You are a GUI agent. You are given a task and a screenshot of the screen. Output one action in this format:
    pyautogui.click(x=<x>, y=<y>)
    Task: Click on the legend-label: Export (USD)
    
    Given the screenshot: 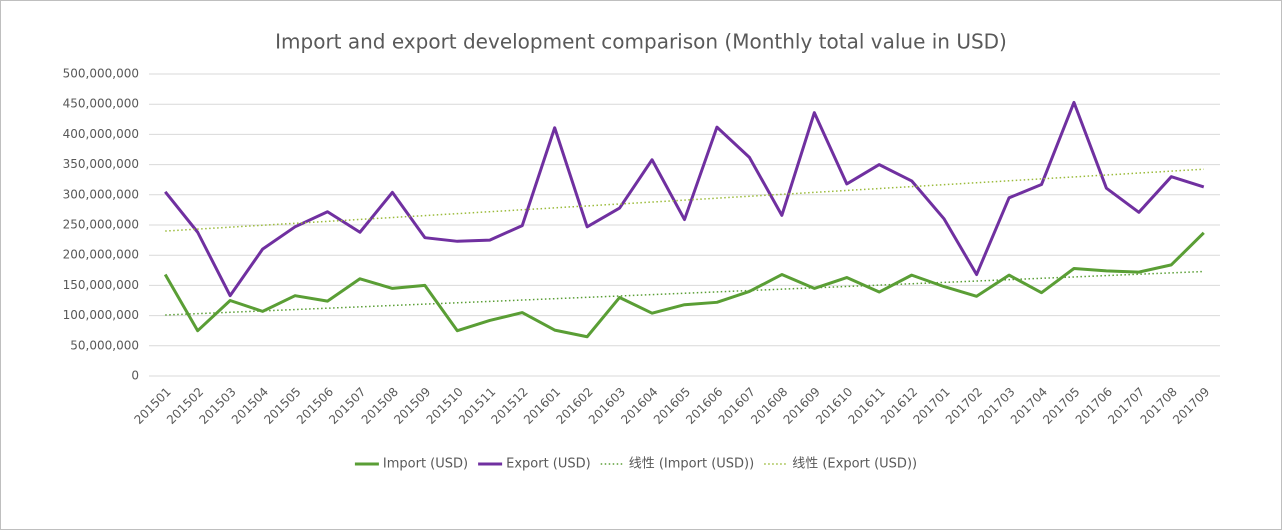 What is the action you would take?
    pyautogui.click(x=548, y=464)
    